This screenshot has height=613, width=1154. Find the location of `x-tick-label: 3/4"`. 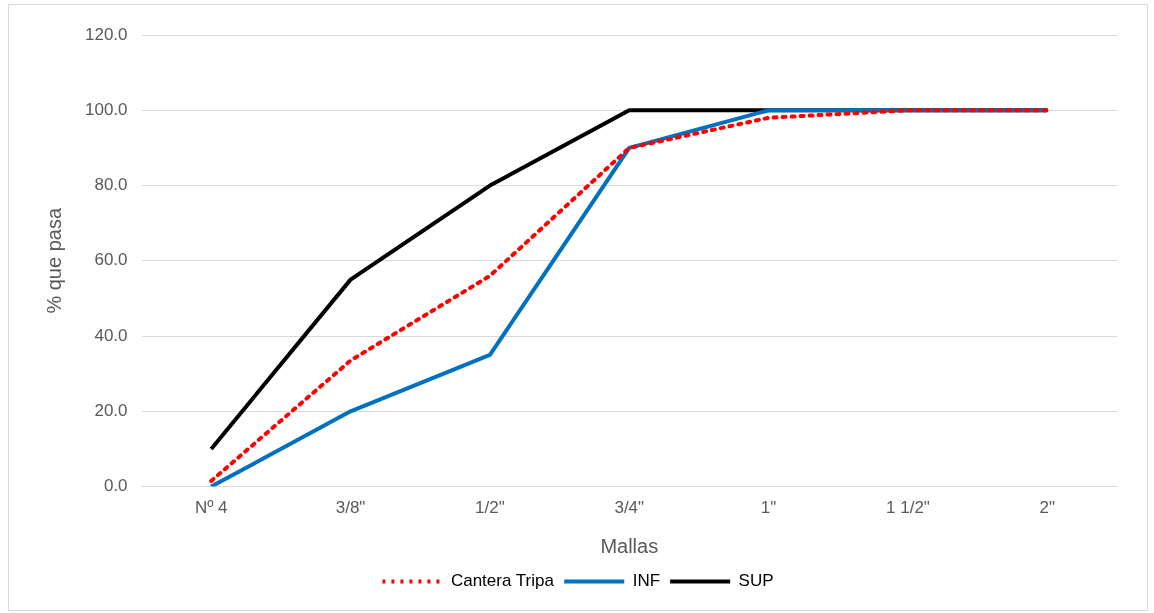

x-tick-label: 3/4" is located at coordinates (629, 508).